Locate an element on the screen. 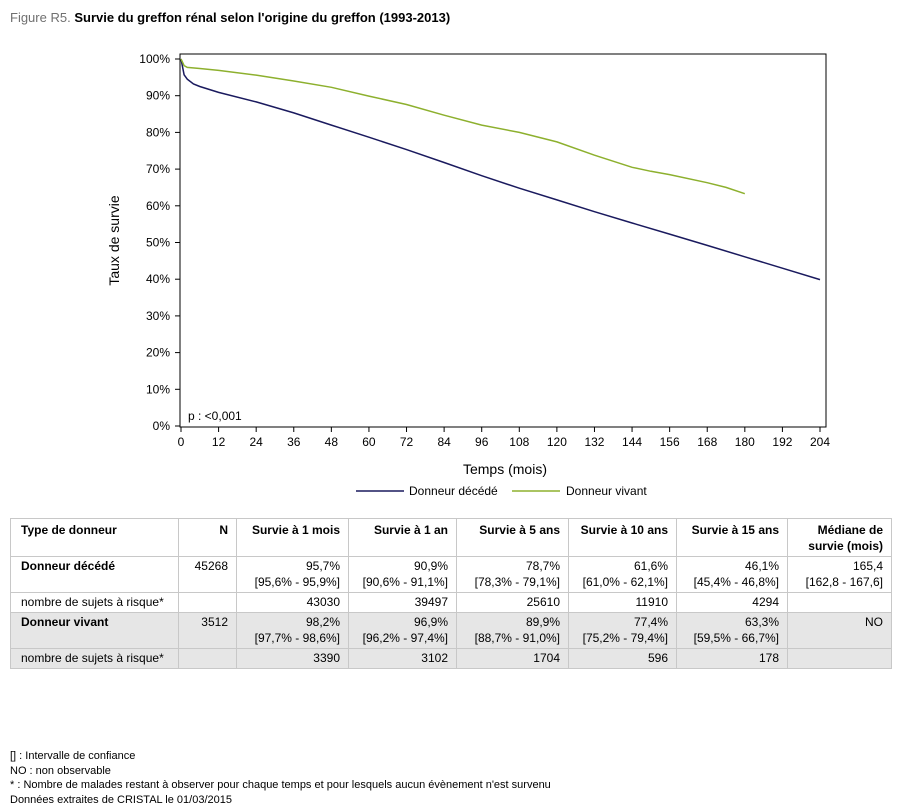  cell-s5a: 25610 is located at coordinates (512, 602).